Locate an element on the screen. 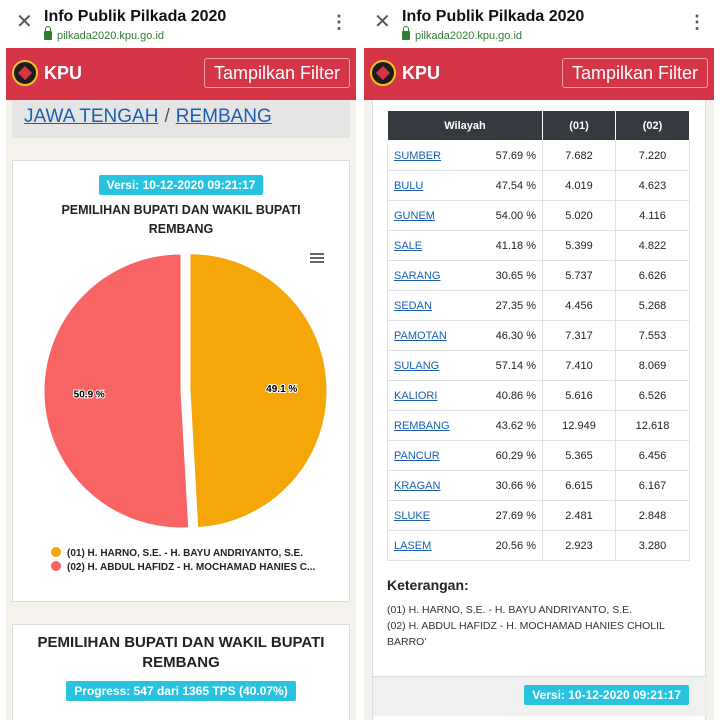 Image resolution: width=720 pixels, height=720 pixels. table-row: PAMOTAN 46.30 % 7.317 7.553 is located at coordinates (538, 335).